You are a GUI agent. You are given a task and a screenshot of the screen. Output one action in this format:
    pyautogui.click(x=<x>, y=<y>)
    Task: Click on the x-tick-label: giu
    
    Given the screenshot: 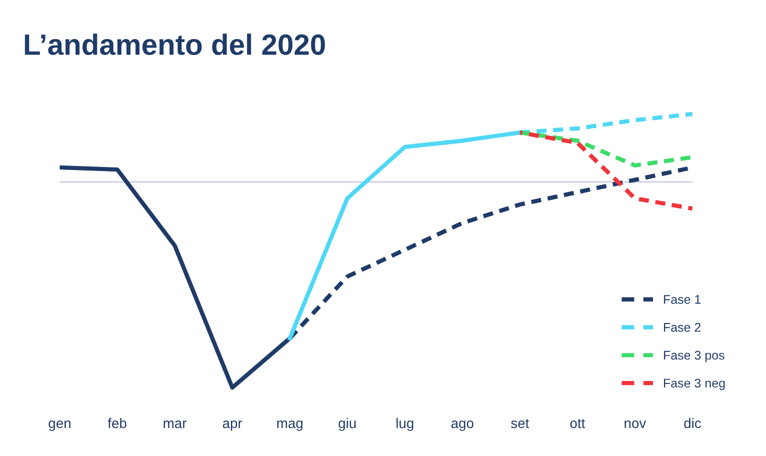 What is the action you would take?
    pyautogui.click(x=347, y=424)
    